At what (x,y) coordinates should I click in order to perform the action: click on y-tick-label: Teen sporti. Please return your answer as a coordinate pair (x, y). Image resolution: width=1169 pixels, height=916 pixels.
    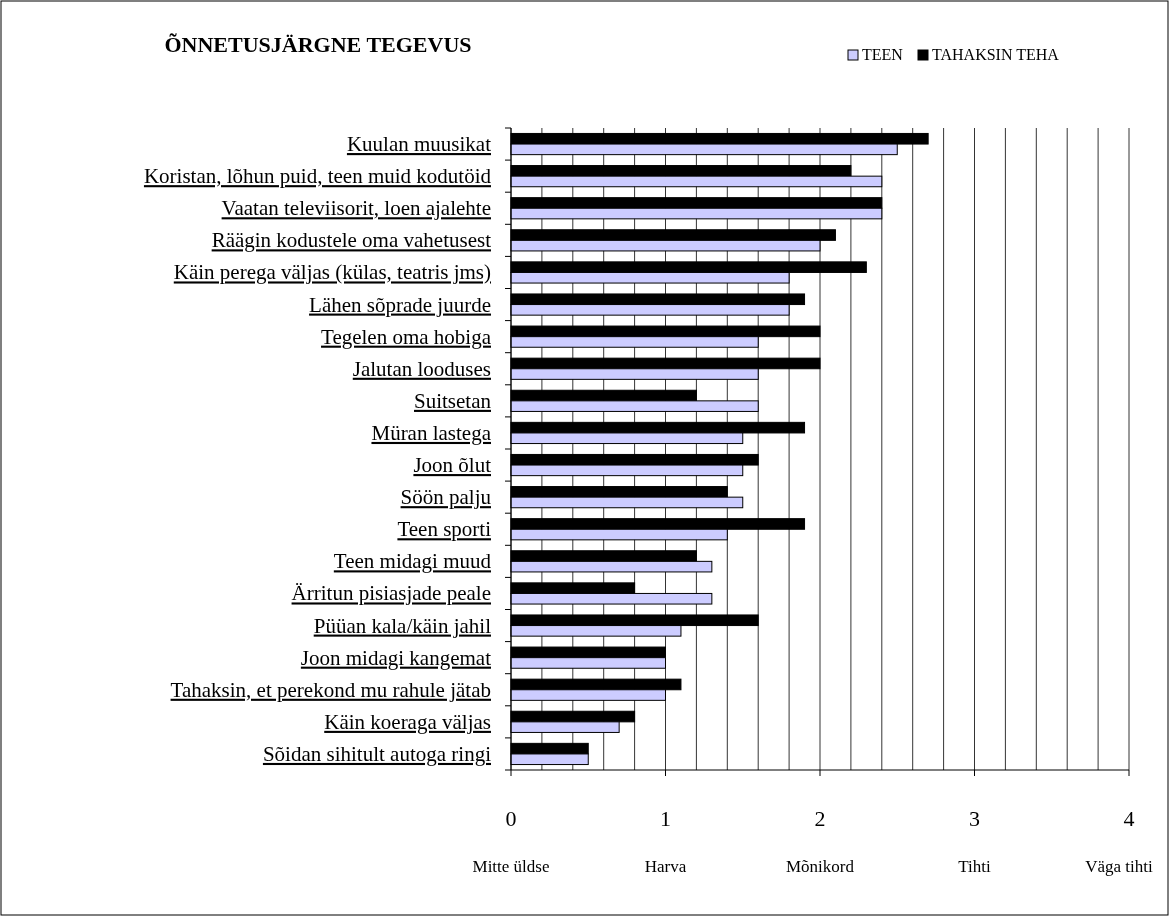
    Looking at the image, I should click on (444, 529).